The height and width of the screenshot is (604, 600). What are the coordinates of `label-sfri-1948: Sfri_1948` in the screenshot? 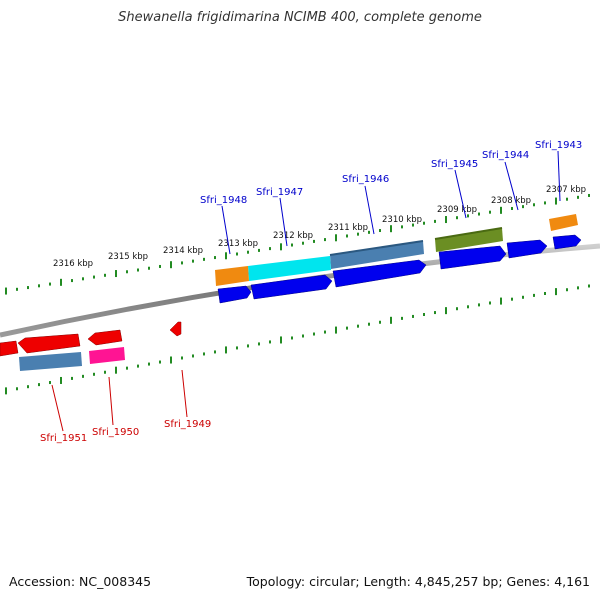 It's located at (223, 200).